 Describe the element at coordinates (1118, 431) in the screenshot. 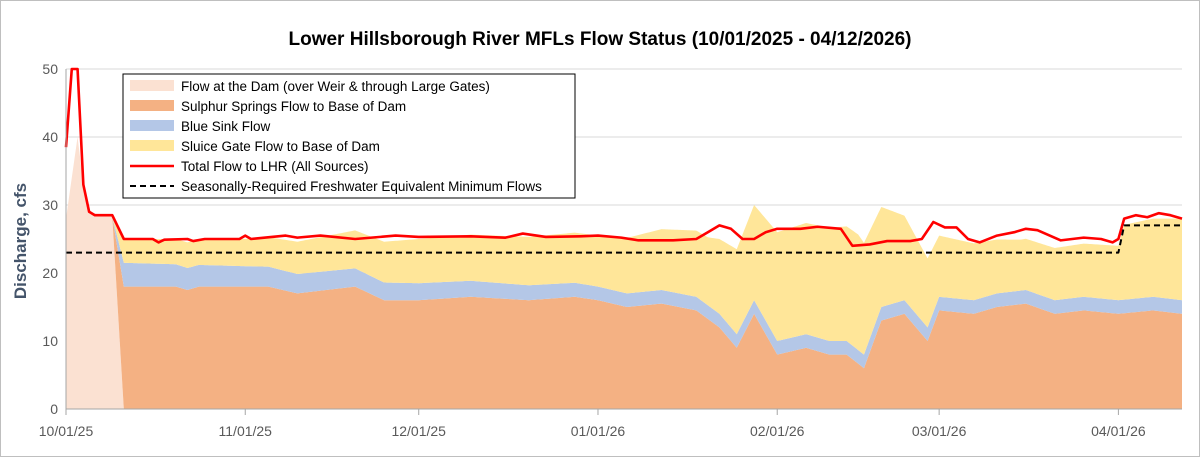

I see `x-tick-label: 04/01/26` at that location.